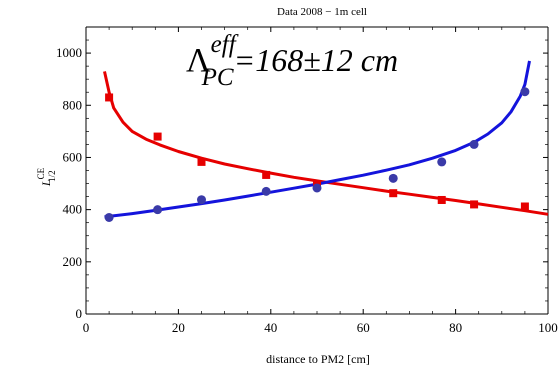 The image size is (559, 375). I want to click on y-tick-label: 400, so click(73, 209).